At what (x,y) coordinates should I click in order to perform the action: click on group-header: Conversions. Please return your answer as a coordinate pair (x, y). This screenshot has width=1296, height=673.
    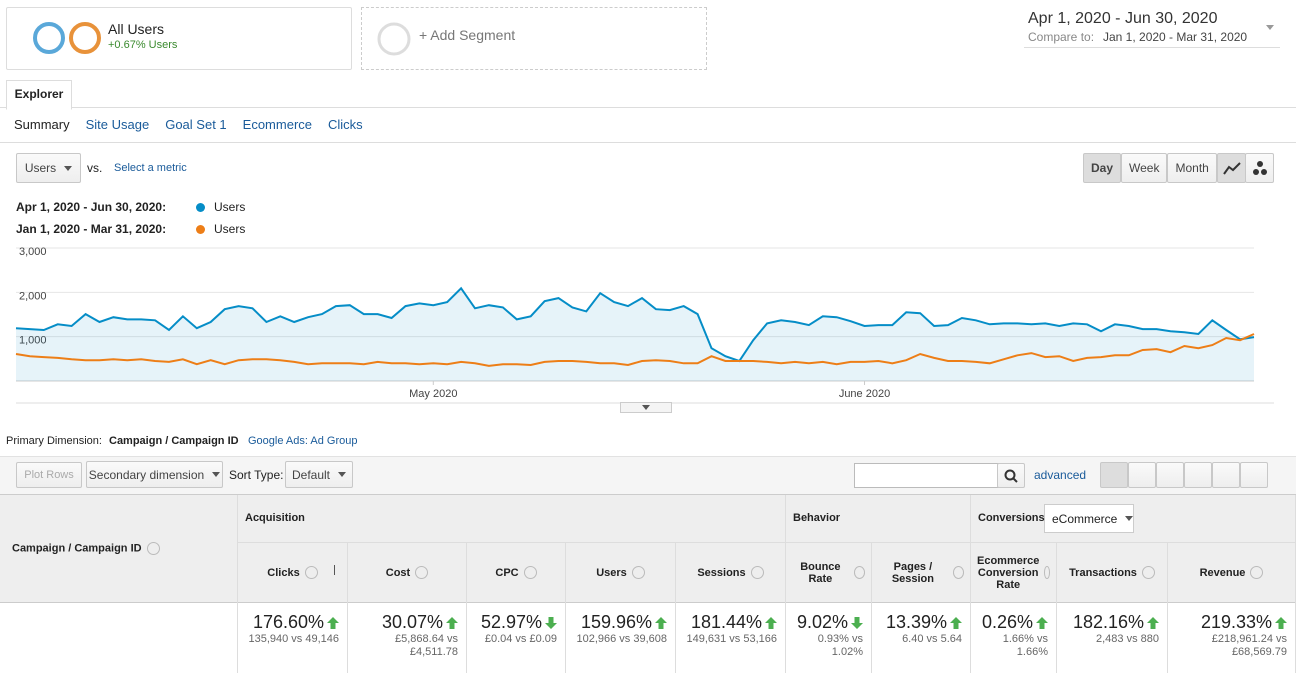
    Looking at the image, I should click on (1133, 519).